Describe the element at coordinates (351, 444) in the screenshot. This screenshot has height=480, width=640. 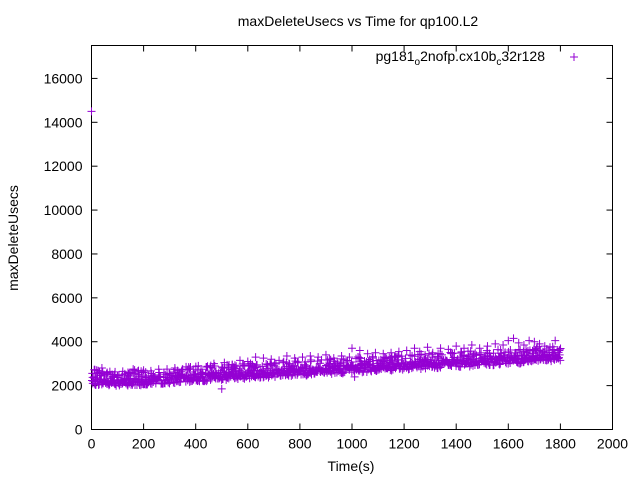
I see `x-tick-label: 1000` at that location.